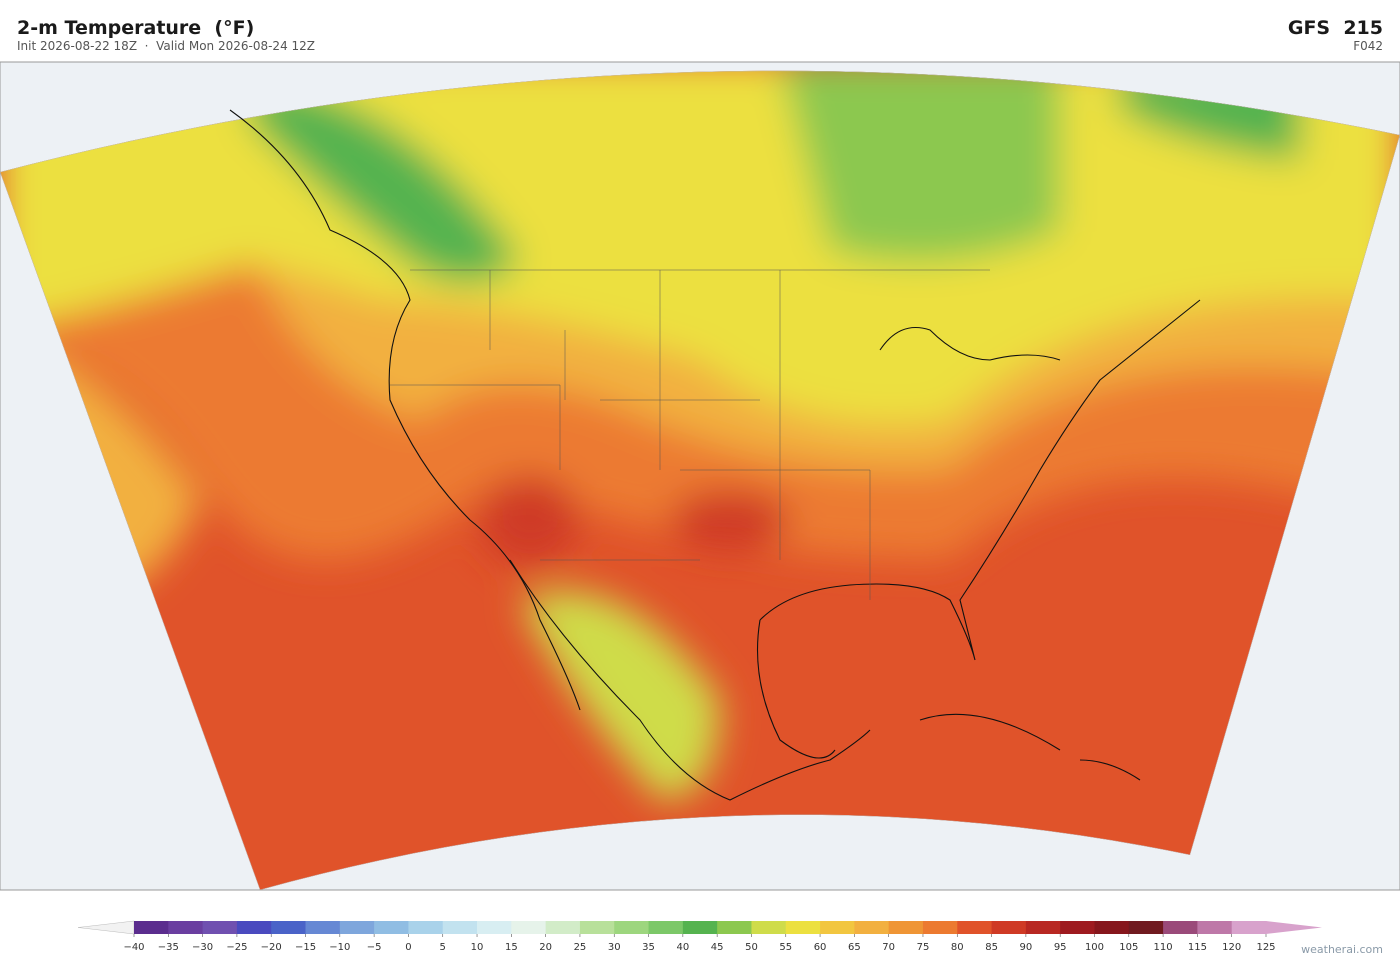 The width and height of the screenshot is (1400, 964). Describe the element at coordinates (1294, 927) in the screenshot. I see `colorbar-over` at that location.